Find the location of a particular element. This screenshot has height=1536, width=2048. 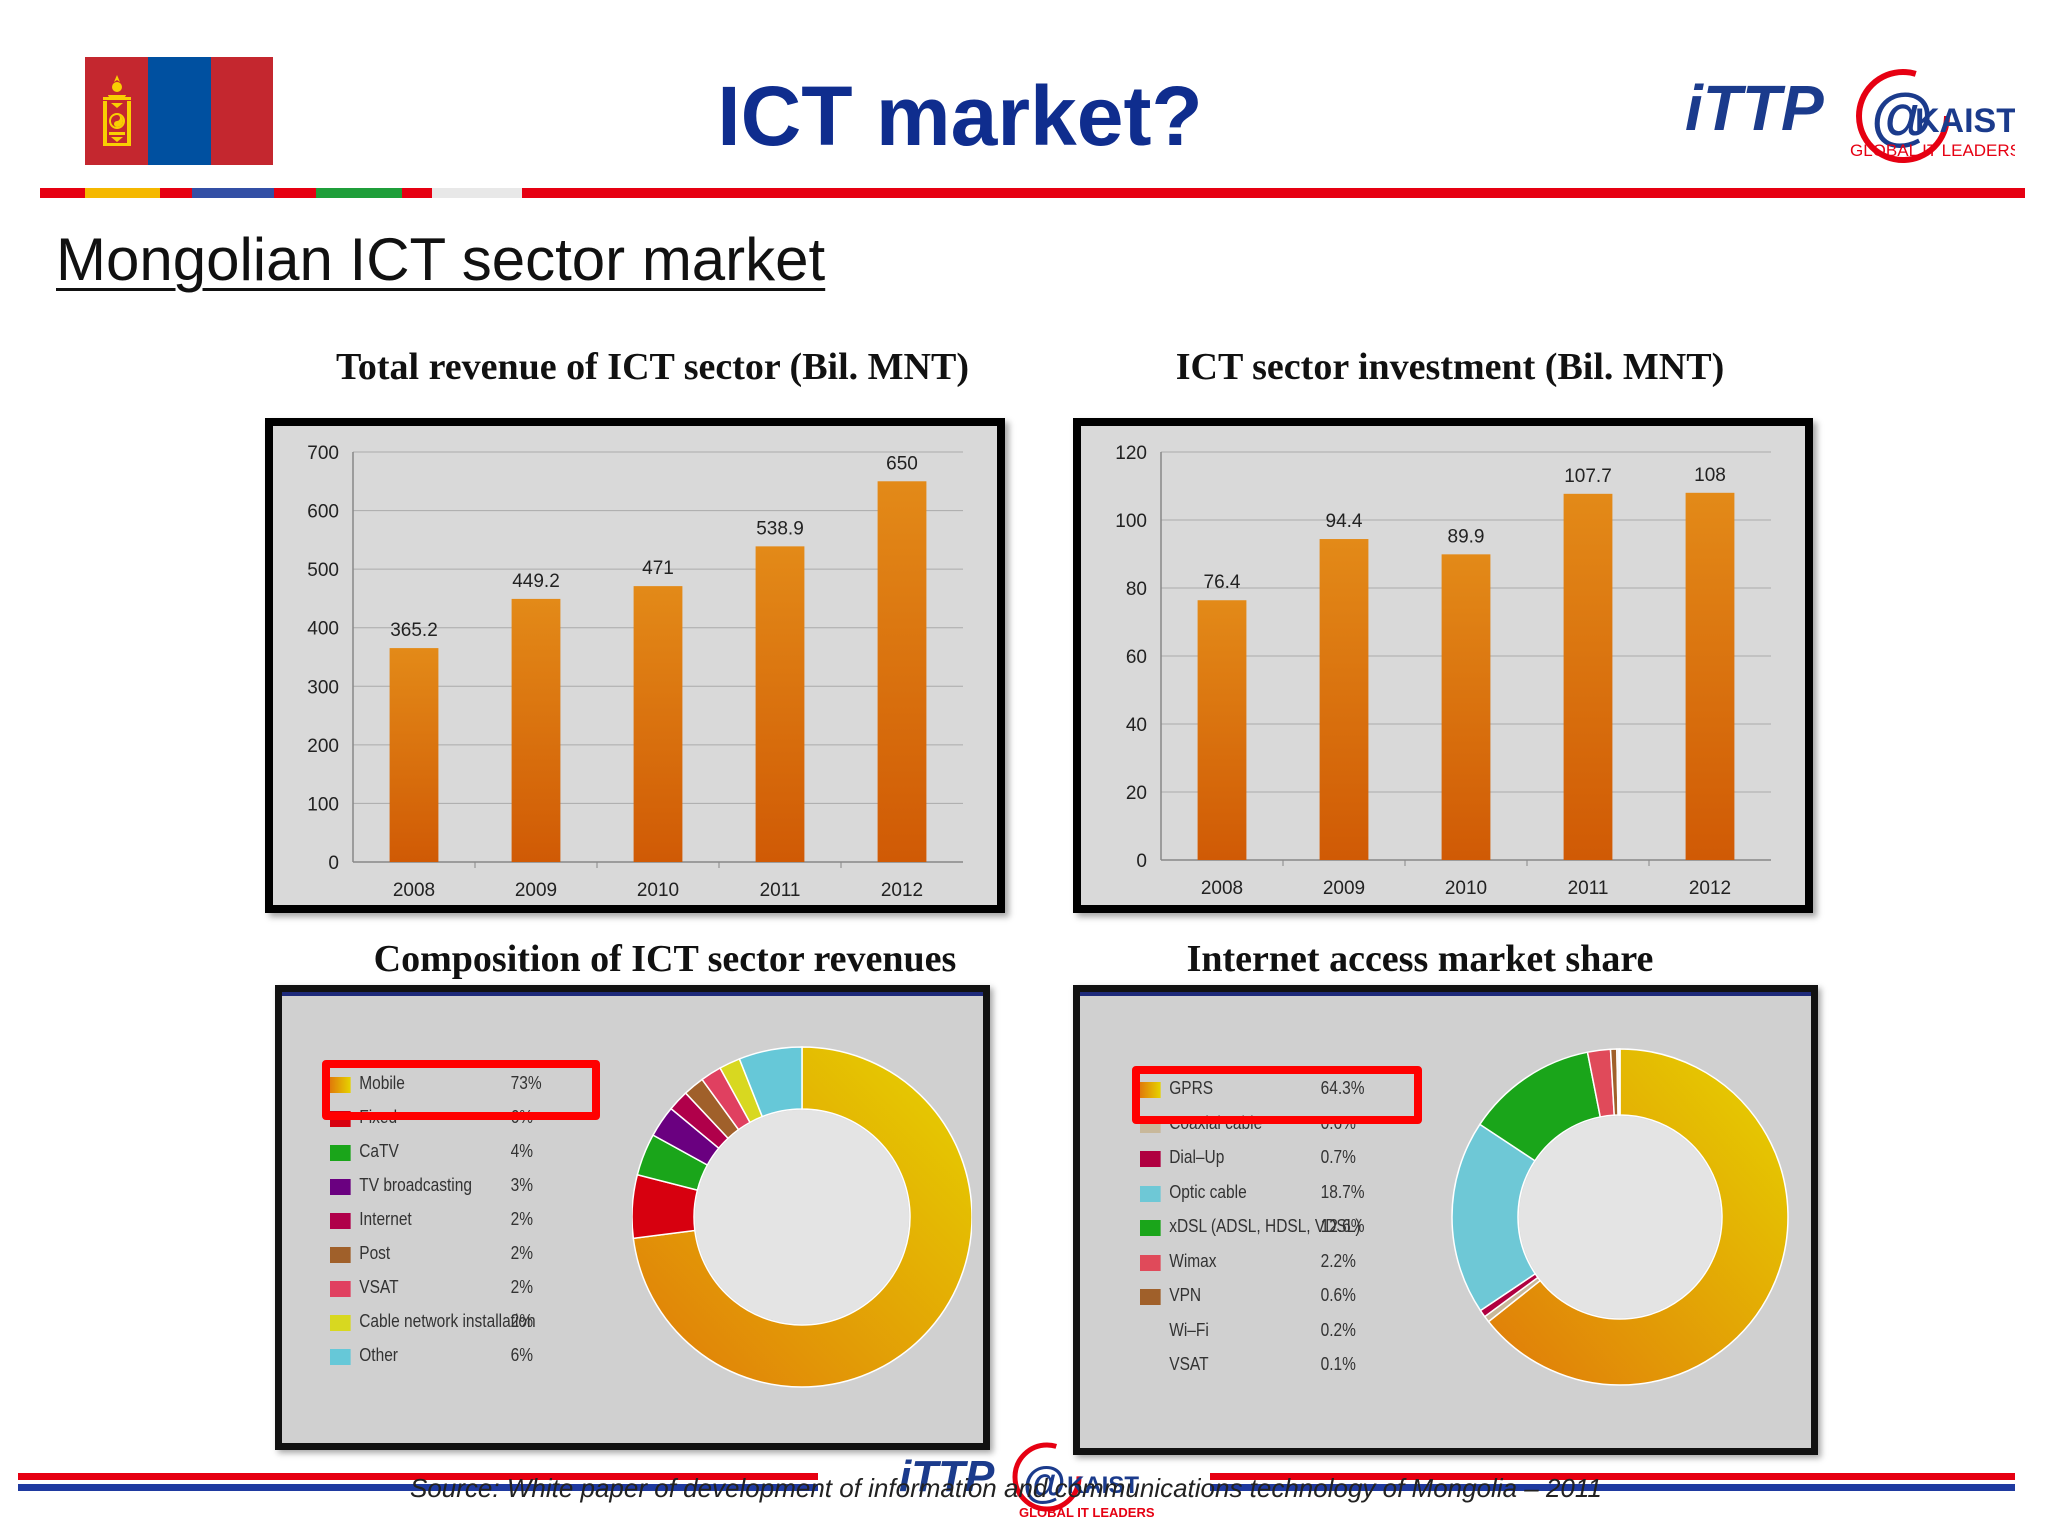

legend-label: Internet is located at coordinates (385, 1219).